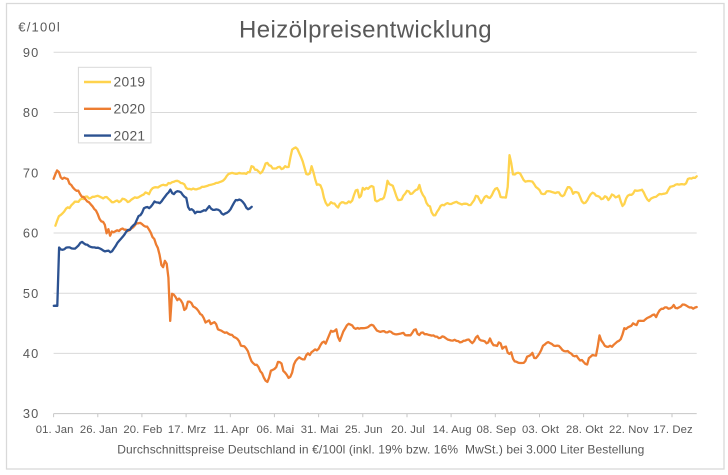 This screenshot has height=475, width=728. I want to click on svg-text: 80, so click(31, 112).